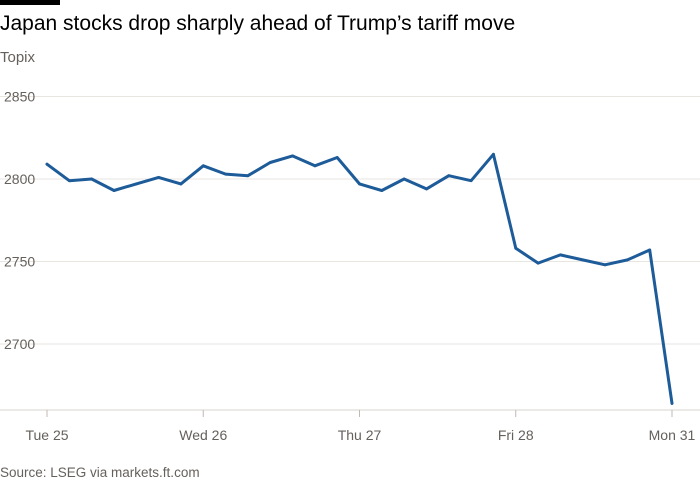 Image resolution: width=700 pixels, height=500 pixels. Describe the element at coordinates (19, 179) in the screenshot. I see `y-tick-label: 2800` at that location.